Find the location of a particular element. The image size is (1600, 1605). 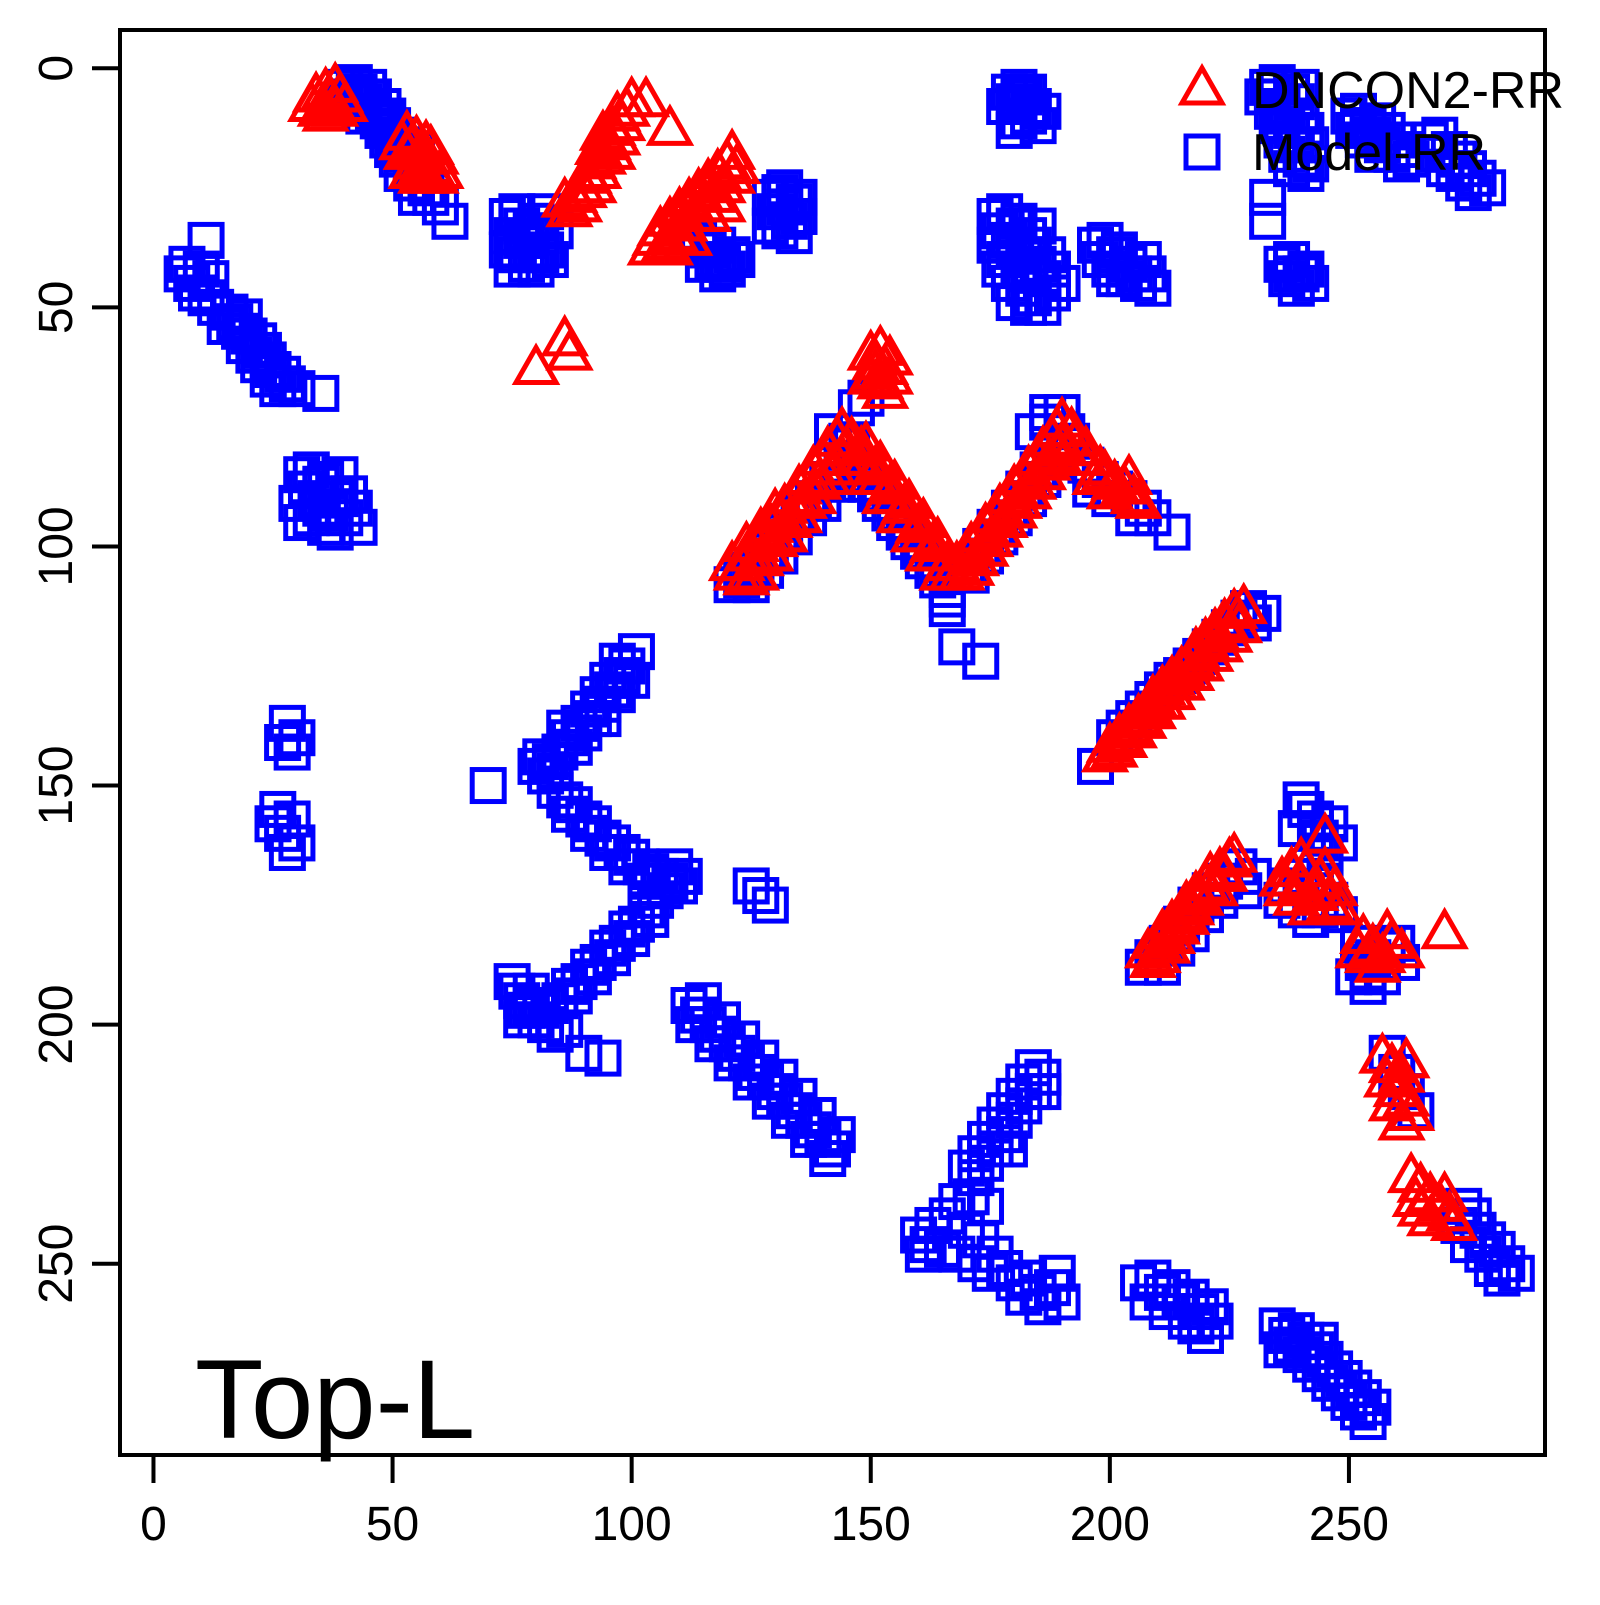

x-tick-label: 150 is located at coordinates (871, 1524).